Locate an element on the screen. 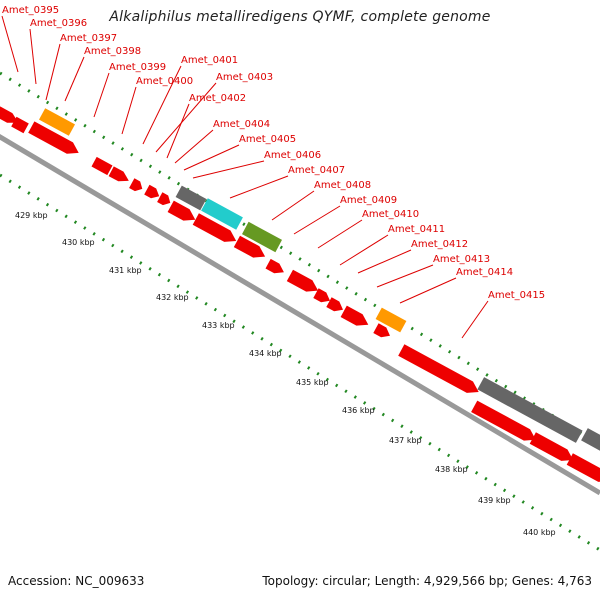  gene-label: Amet_0404 is located at coordinates (241, 124).